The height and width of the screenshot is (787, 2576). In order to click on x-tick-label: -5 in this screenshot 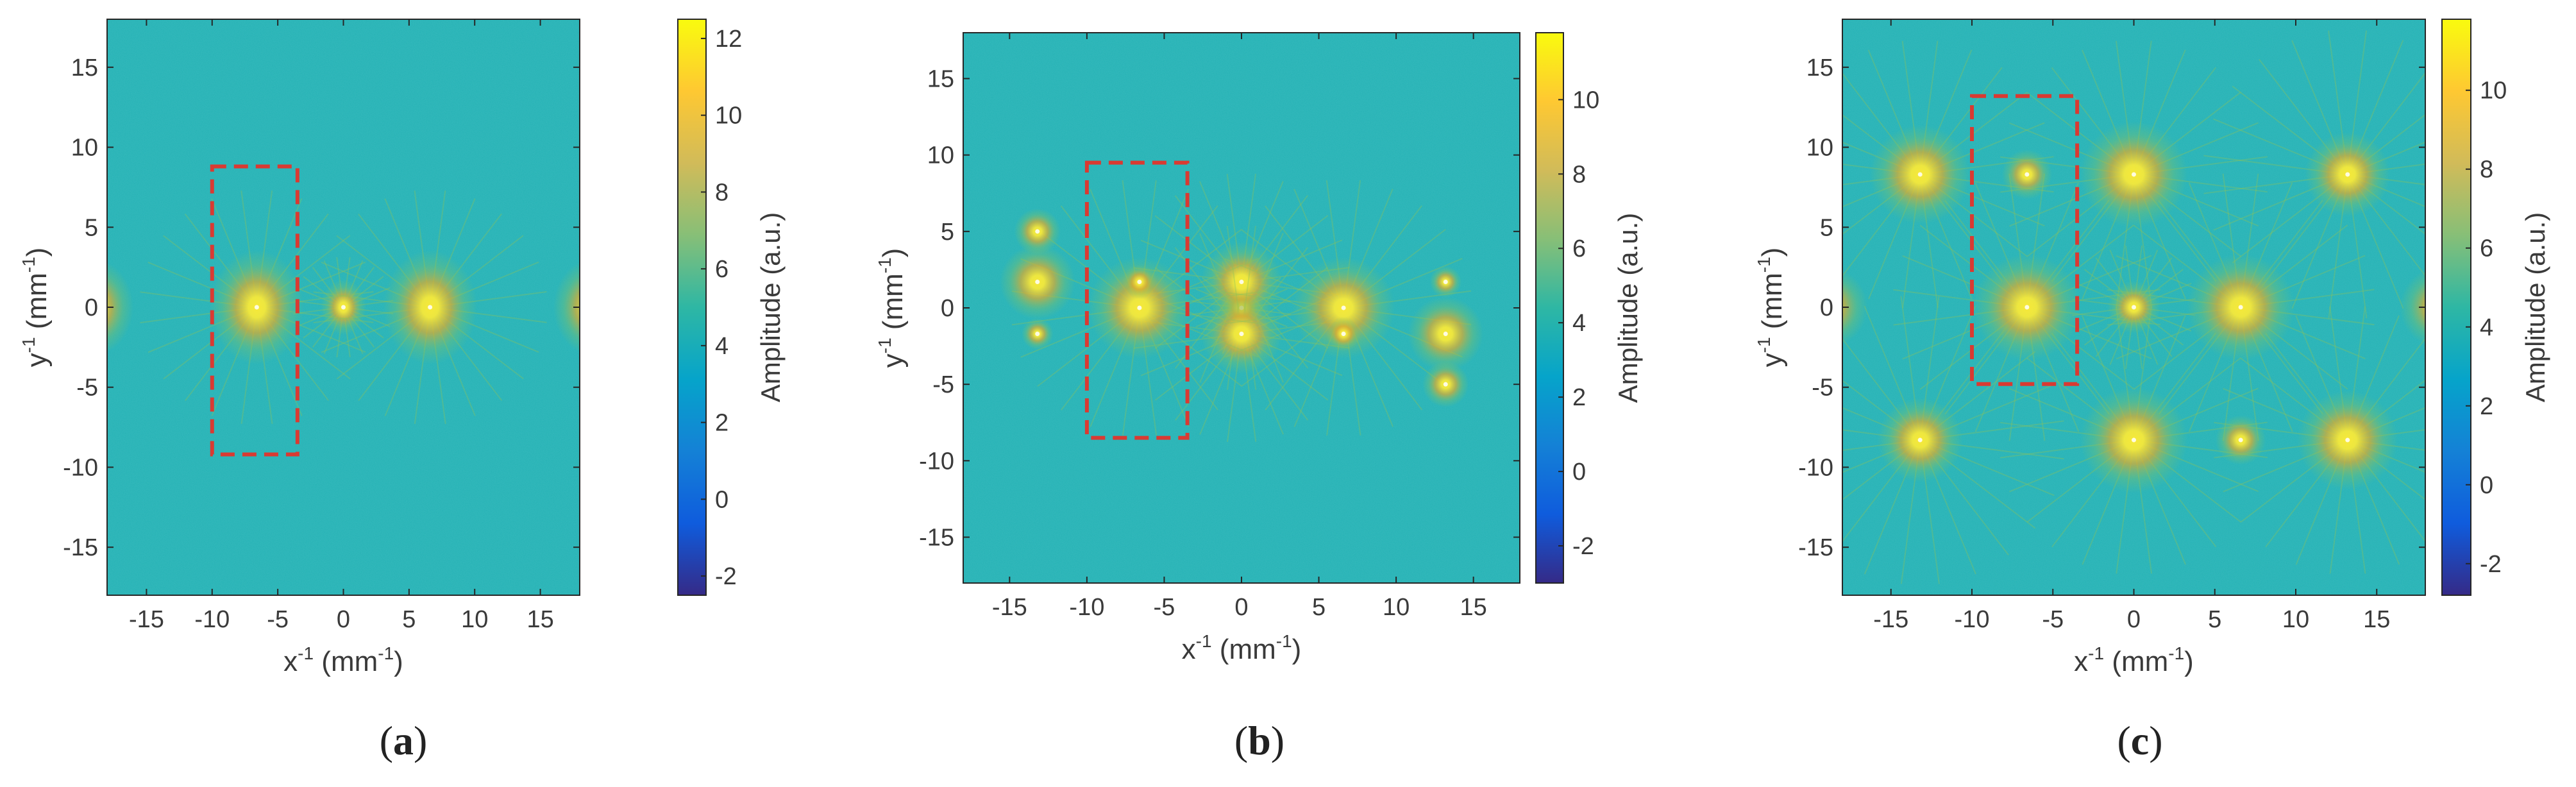, I will do `click(278, 619)`.